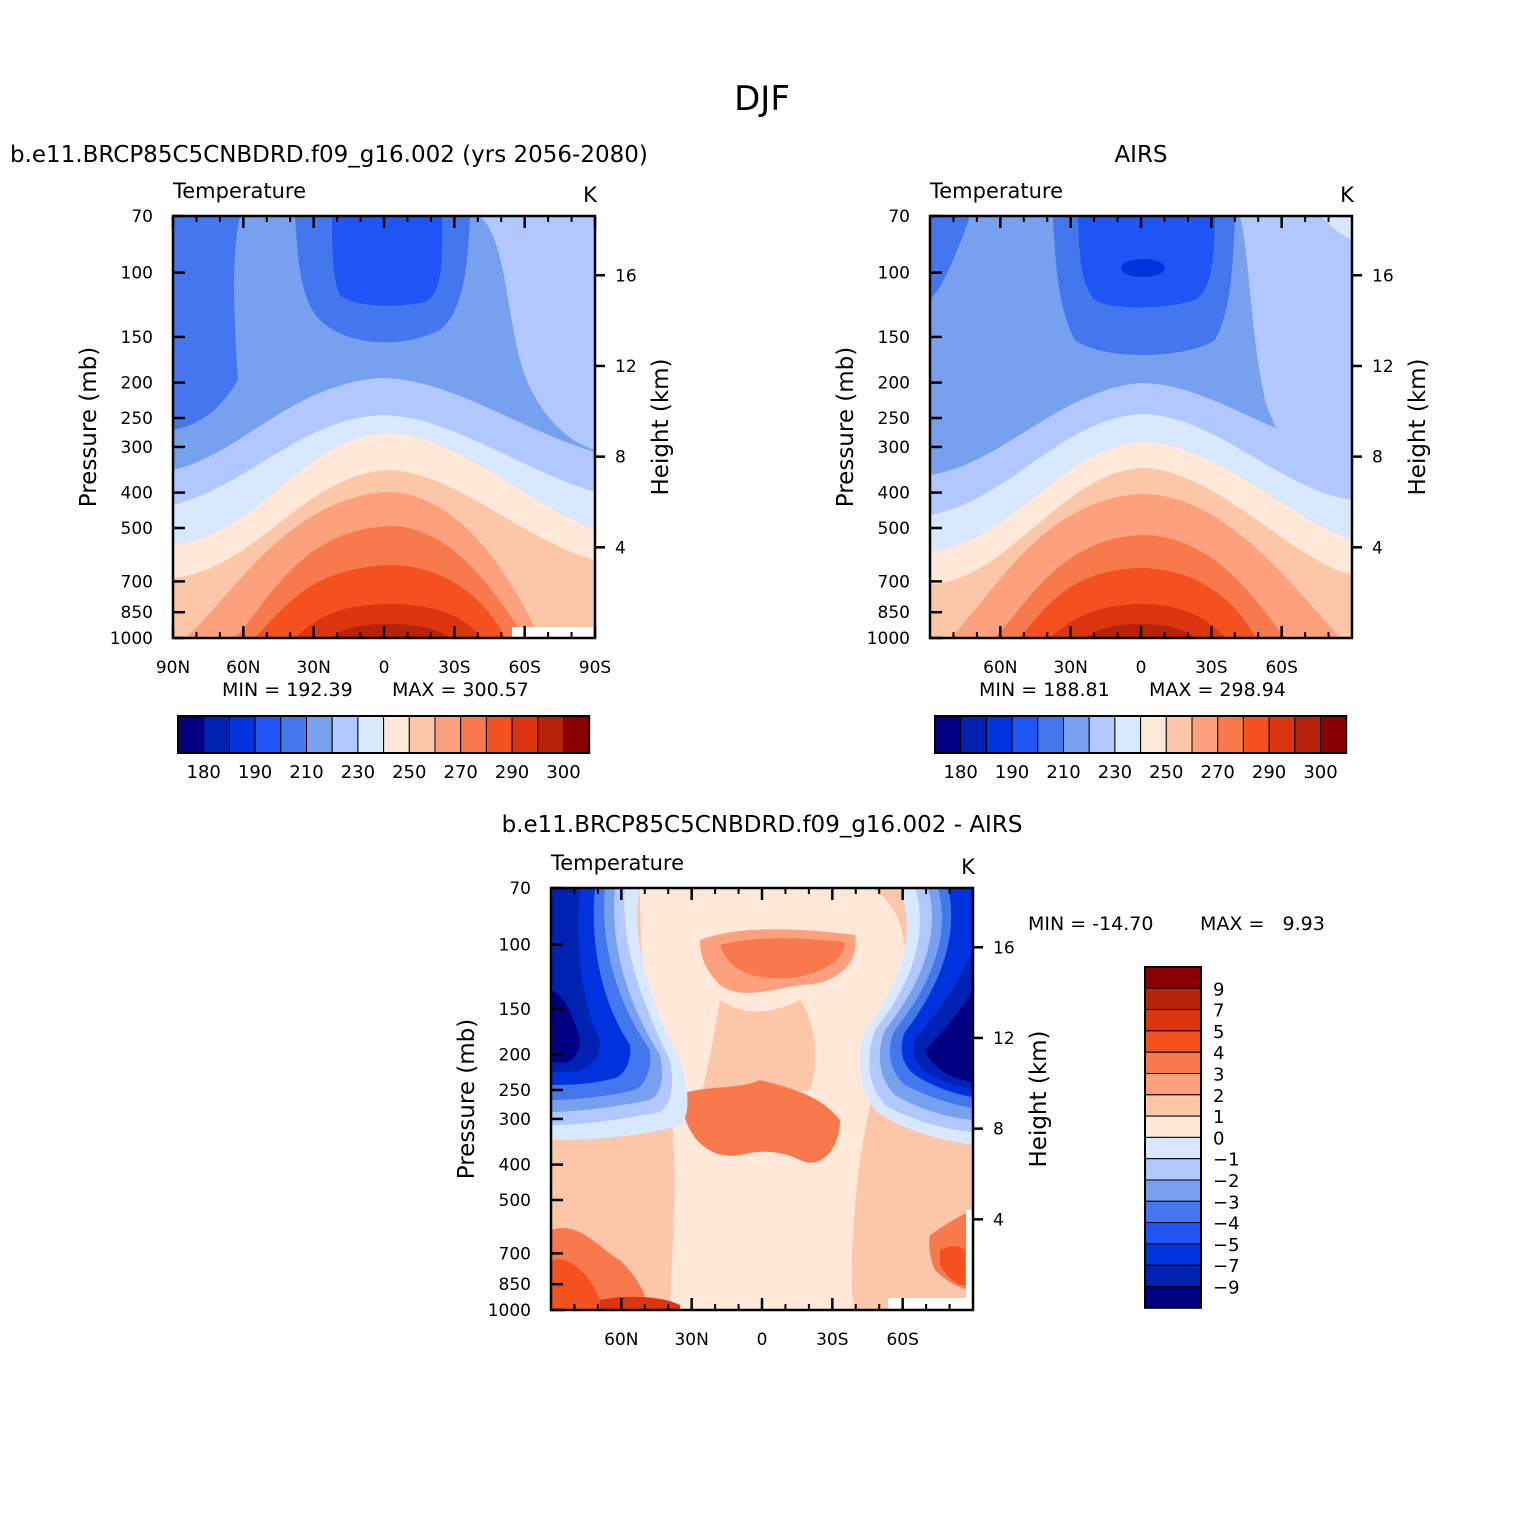 The width and height of the screenshot is (1525, 1525). Describe the element at coordinates (137, 529) in the screenshot. I see `y-tick-label: 500` at that location.